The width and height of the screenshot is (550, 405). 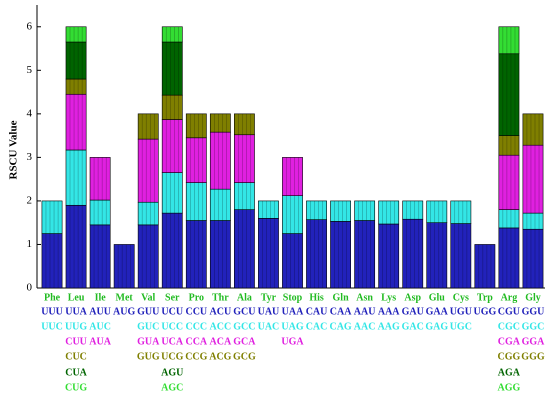 I want to click on codon-label: UAA, so click(x=293, y=311).